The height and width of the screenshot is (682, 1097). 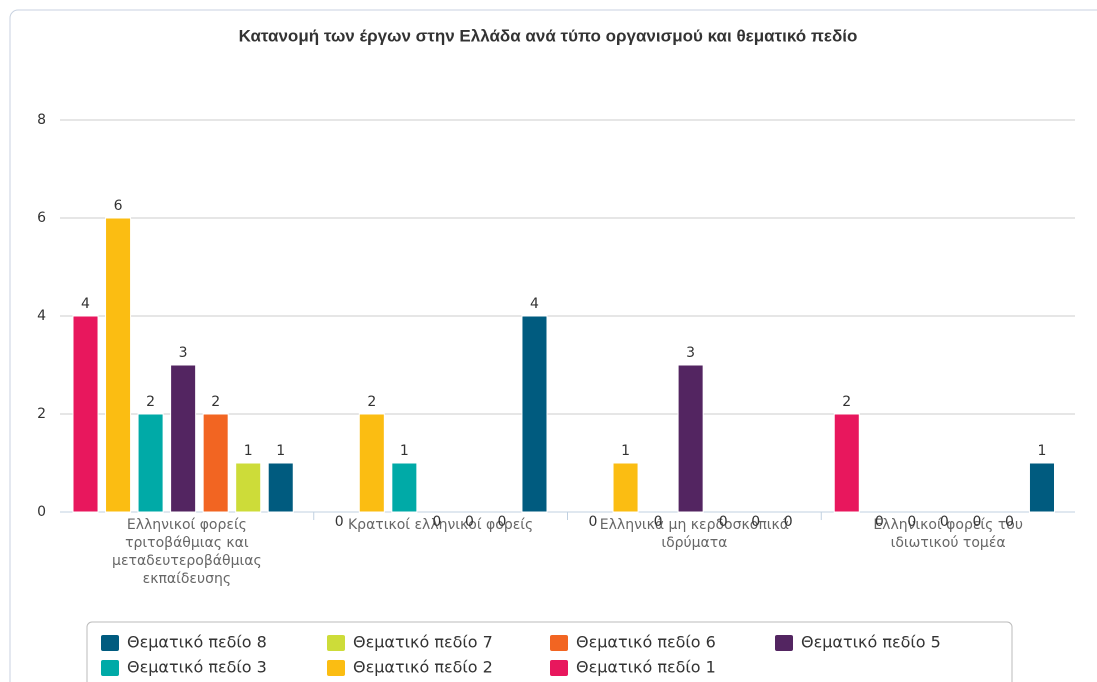 I want to click on y-tick-label: 8, so click(x=41, y=120).